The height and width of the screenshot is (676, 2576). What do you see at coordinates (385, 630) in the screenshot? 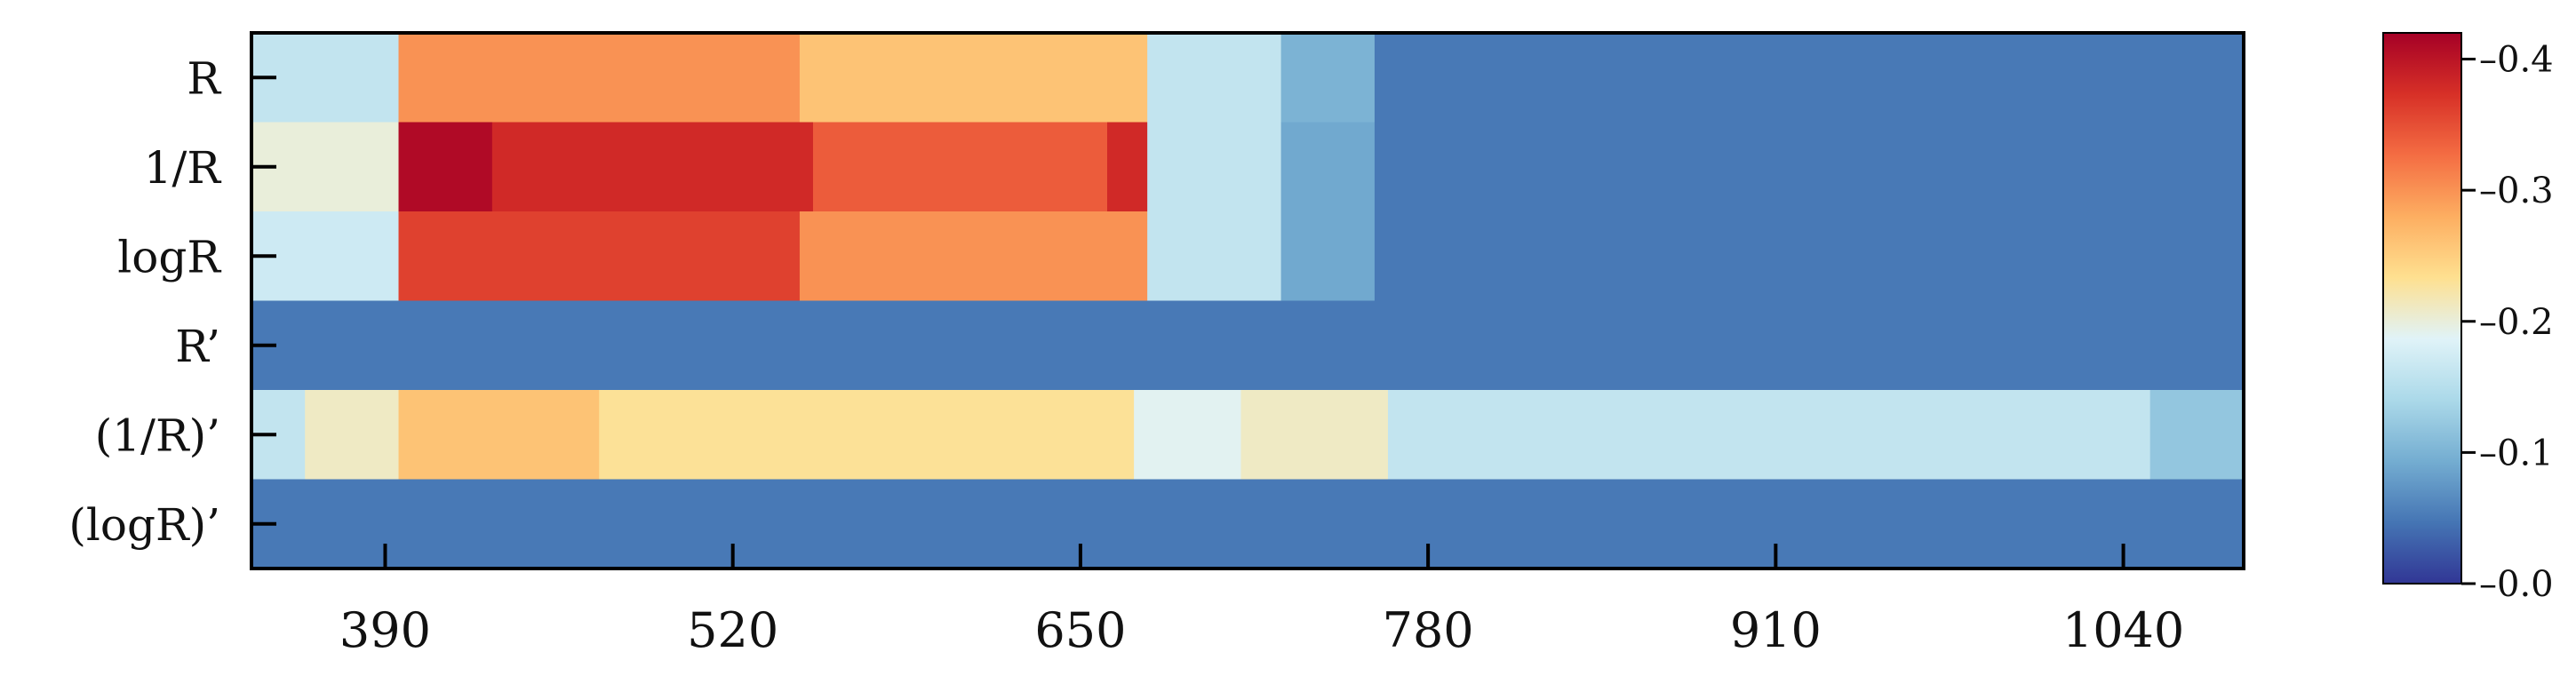
I see `x-tick-label: 390` at bounding box center [385, 630].